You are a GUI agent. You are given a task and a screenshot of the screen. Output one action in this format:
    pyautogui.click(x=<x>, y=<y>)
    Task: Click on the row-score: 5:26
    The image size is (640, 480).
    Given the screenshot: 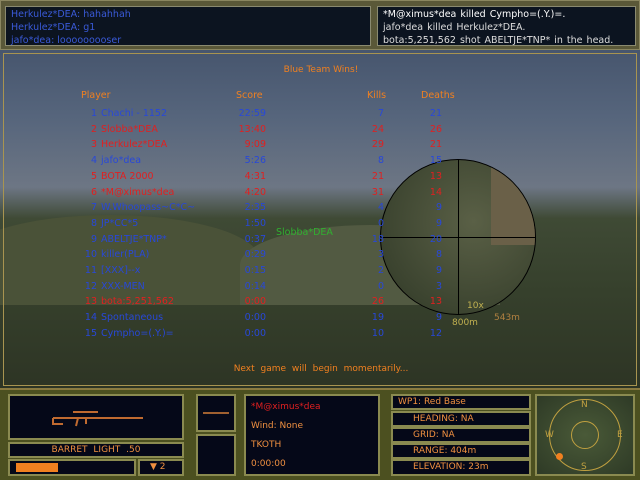 What is the action you would take?
    pyautogui.click(x=255, y=161)
    